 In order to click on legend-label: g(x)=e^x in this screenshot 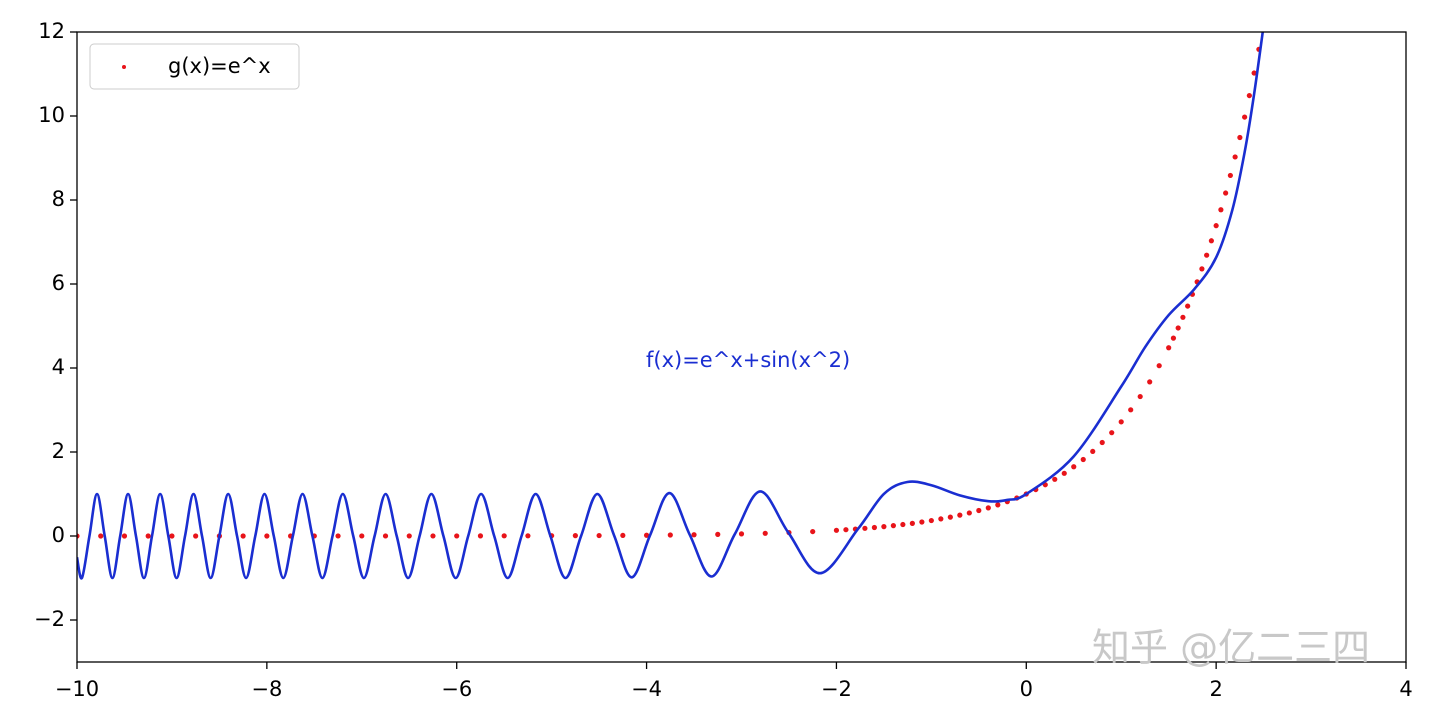, I will do `click(219, 66)`.